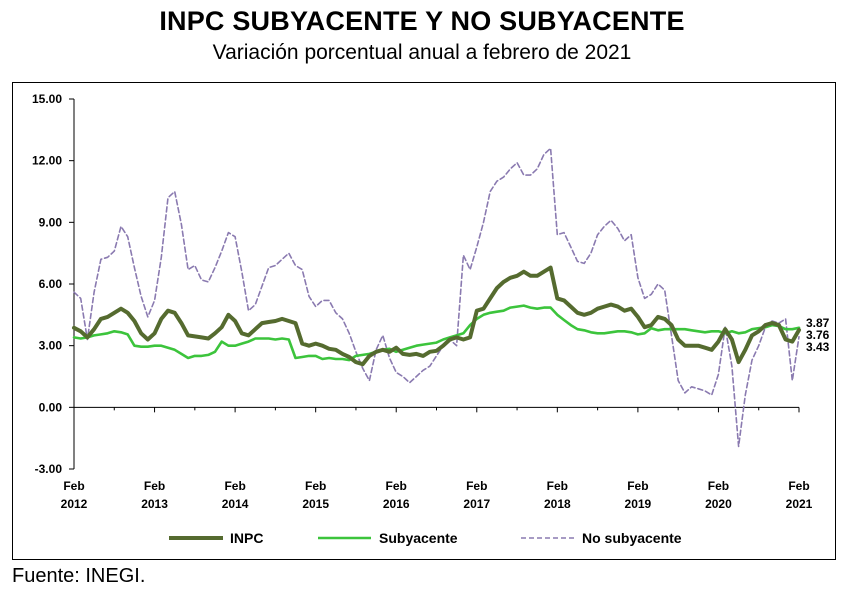 This screenshot has height=603, width=844. What do you see at coordinates (557, 504) in the screenshot?
I see `x-tick-year: 2018` at bounding box center [557, 504].